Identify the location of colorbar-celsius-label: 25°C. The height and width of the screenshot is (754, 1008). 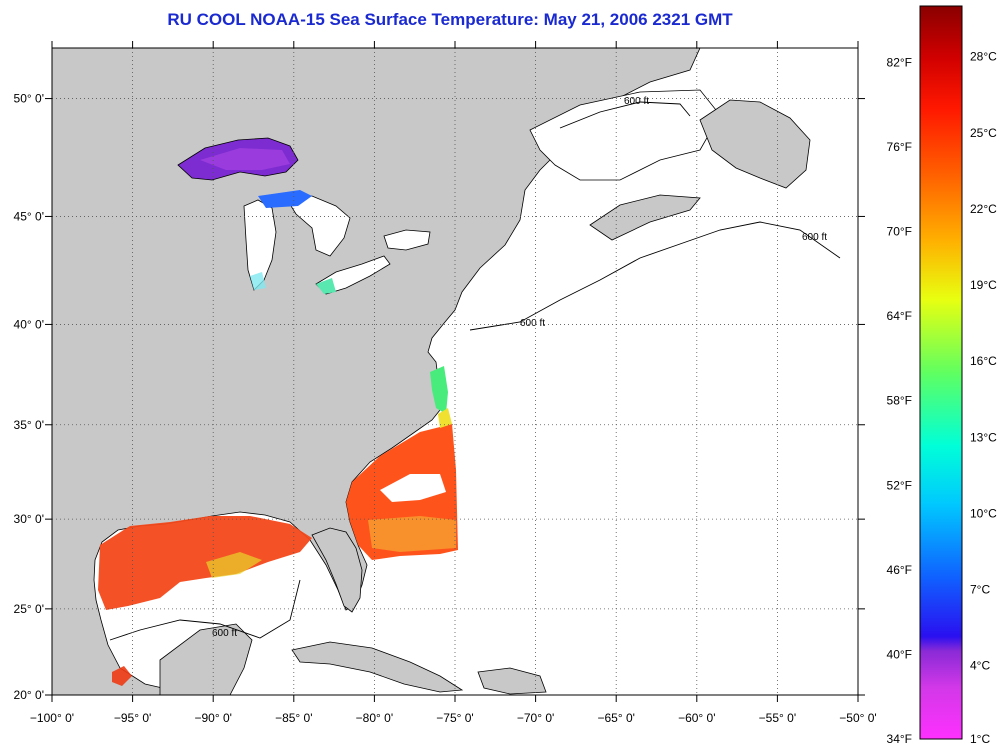
(983, 133).